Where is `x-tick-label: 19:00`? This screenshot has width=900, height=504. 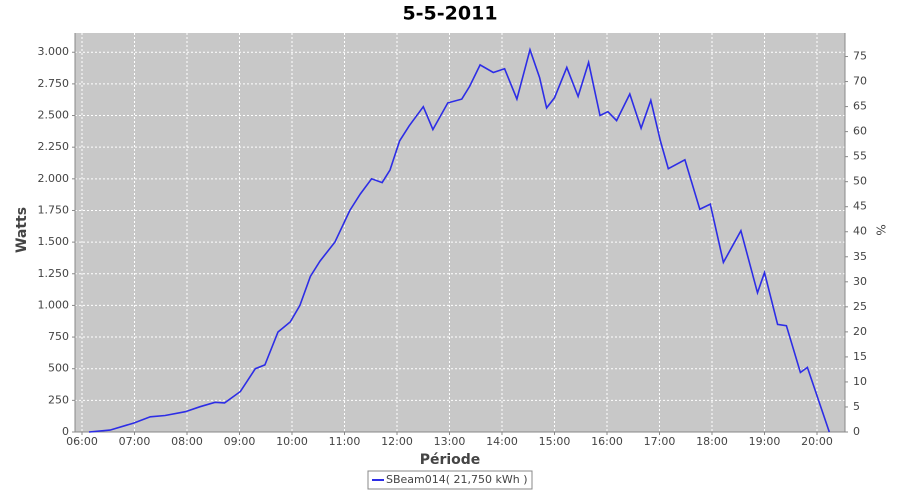 x-tick-label: 19:00 is located at coordinates (765, 441).